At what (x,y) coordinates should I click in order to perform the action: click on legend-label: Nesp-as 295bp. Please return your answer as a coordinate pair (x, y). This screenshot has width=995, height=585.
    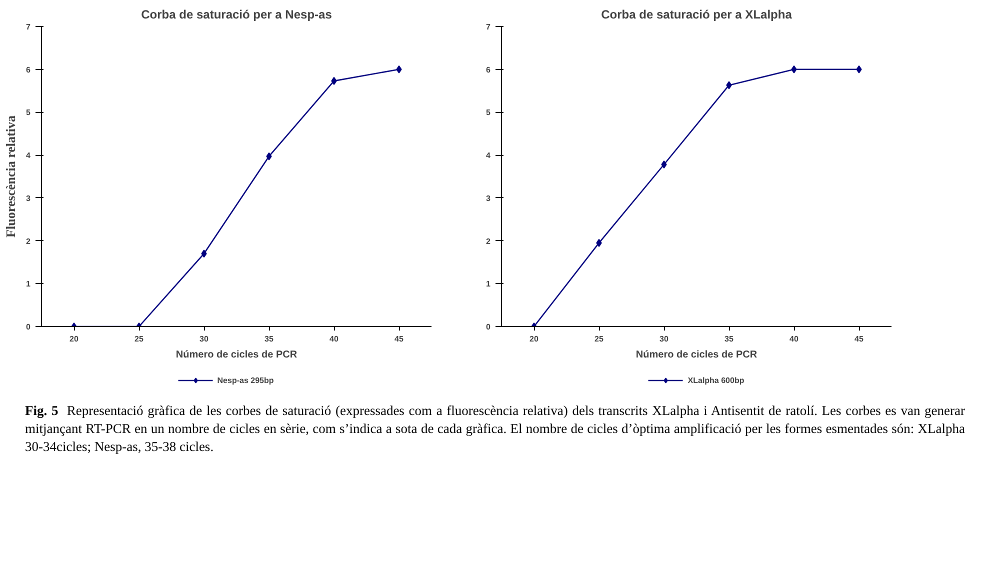
    Looking at the image, I should click on (245, 380).